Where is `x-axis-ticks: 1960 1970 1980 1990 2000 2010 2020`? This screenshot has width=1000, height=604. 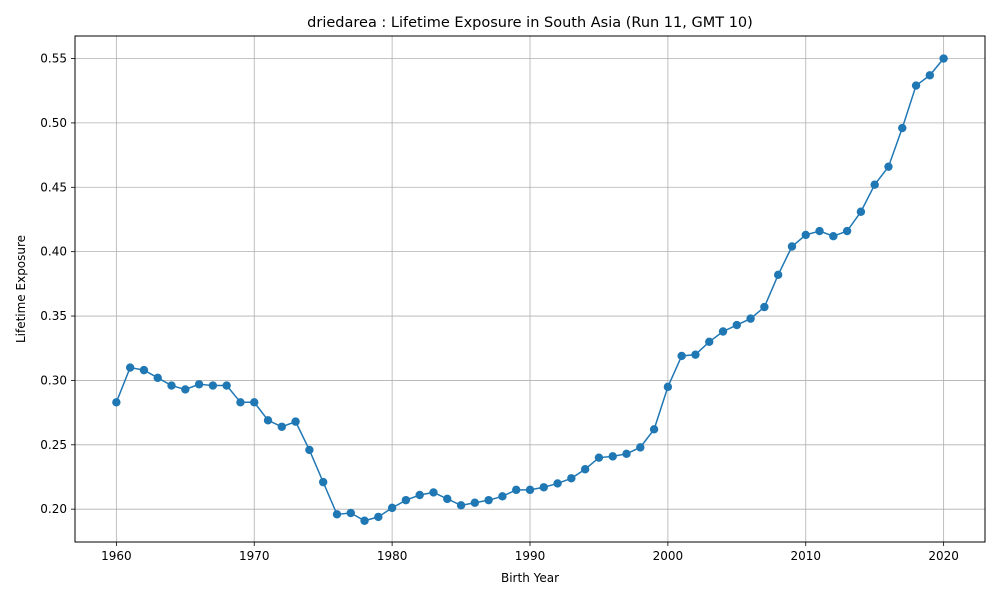 x-axis-ticks: 1960 1970 1980 1990 2000 2010 2020 is located at coordinates (530, 552).